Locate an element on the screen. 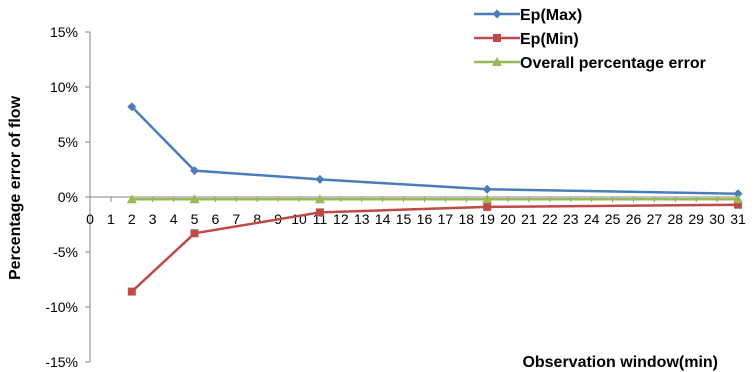  x-tick-label: 24 is located at coordinates (592, 219).